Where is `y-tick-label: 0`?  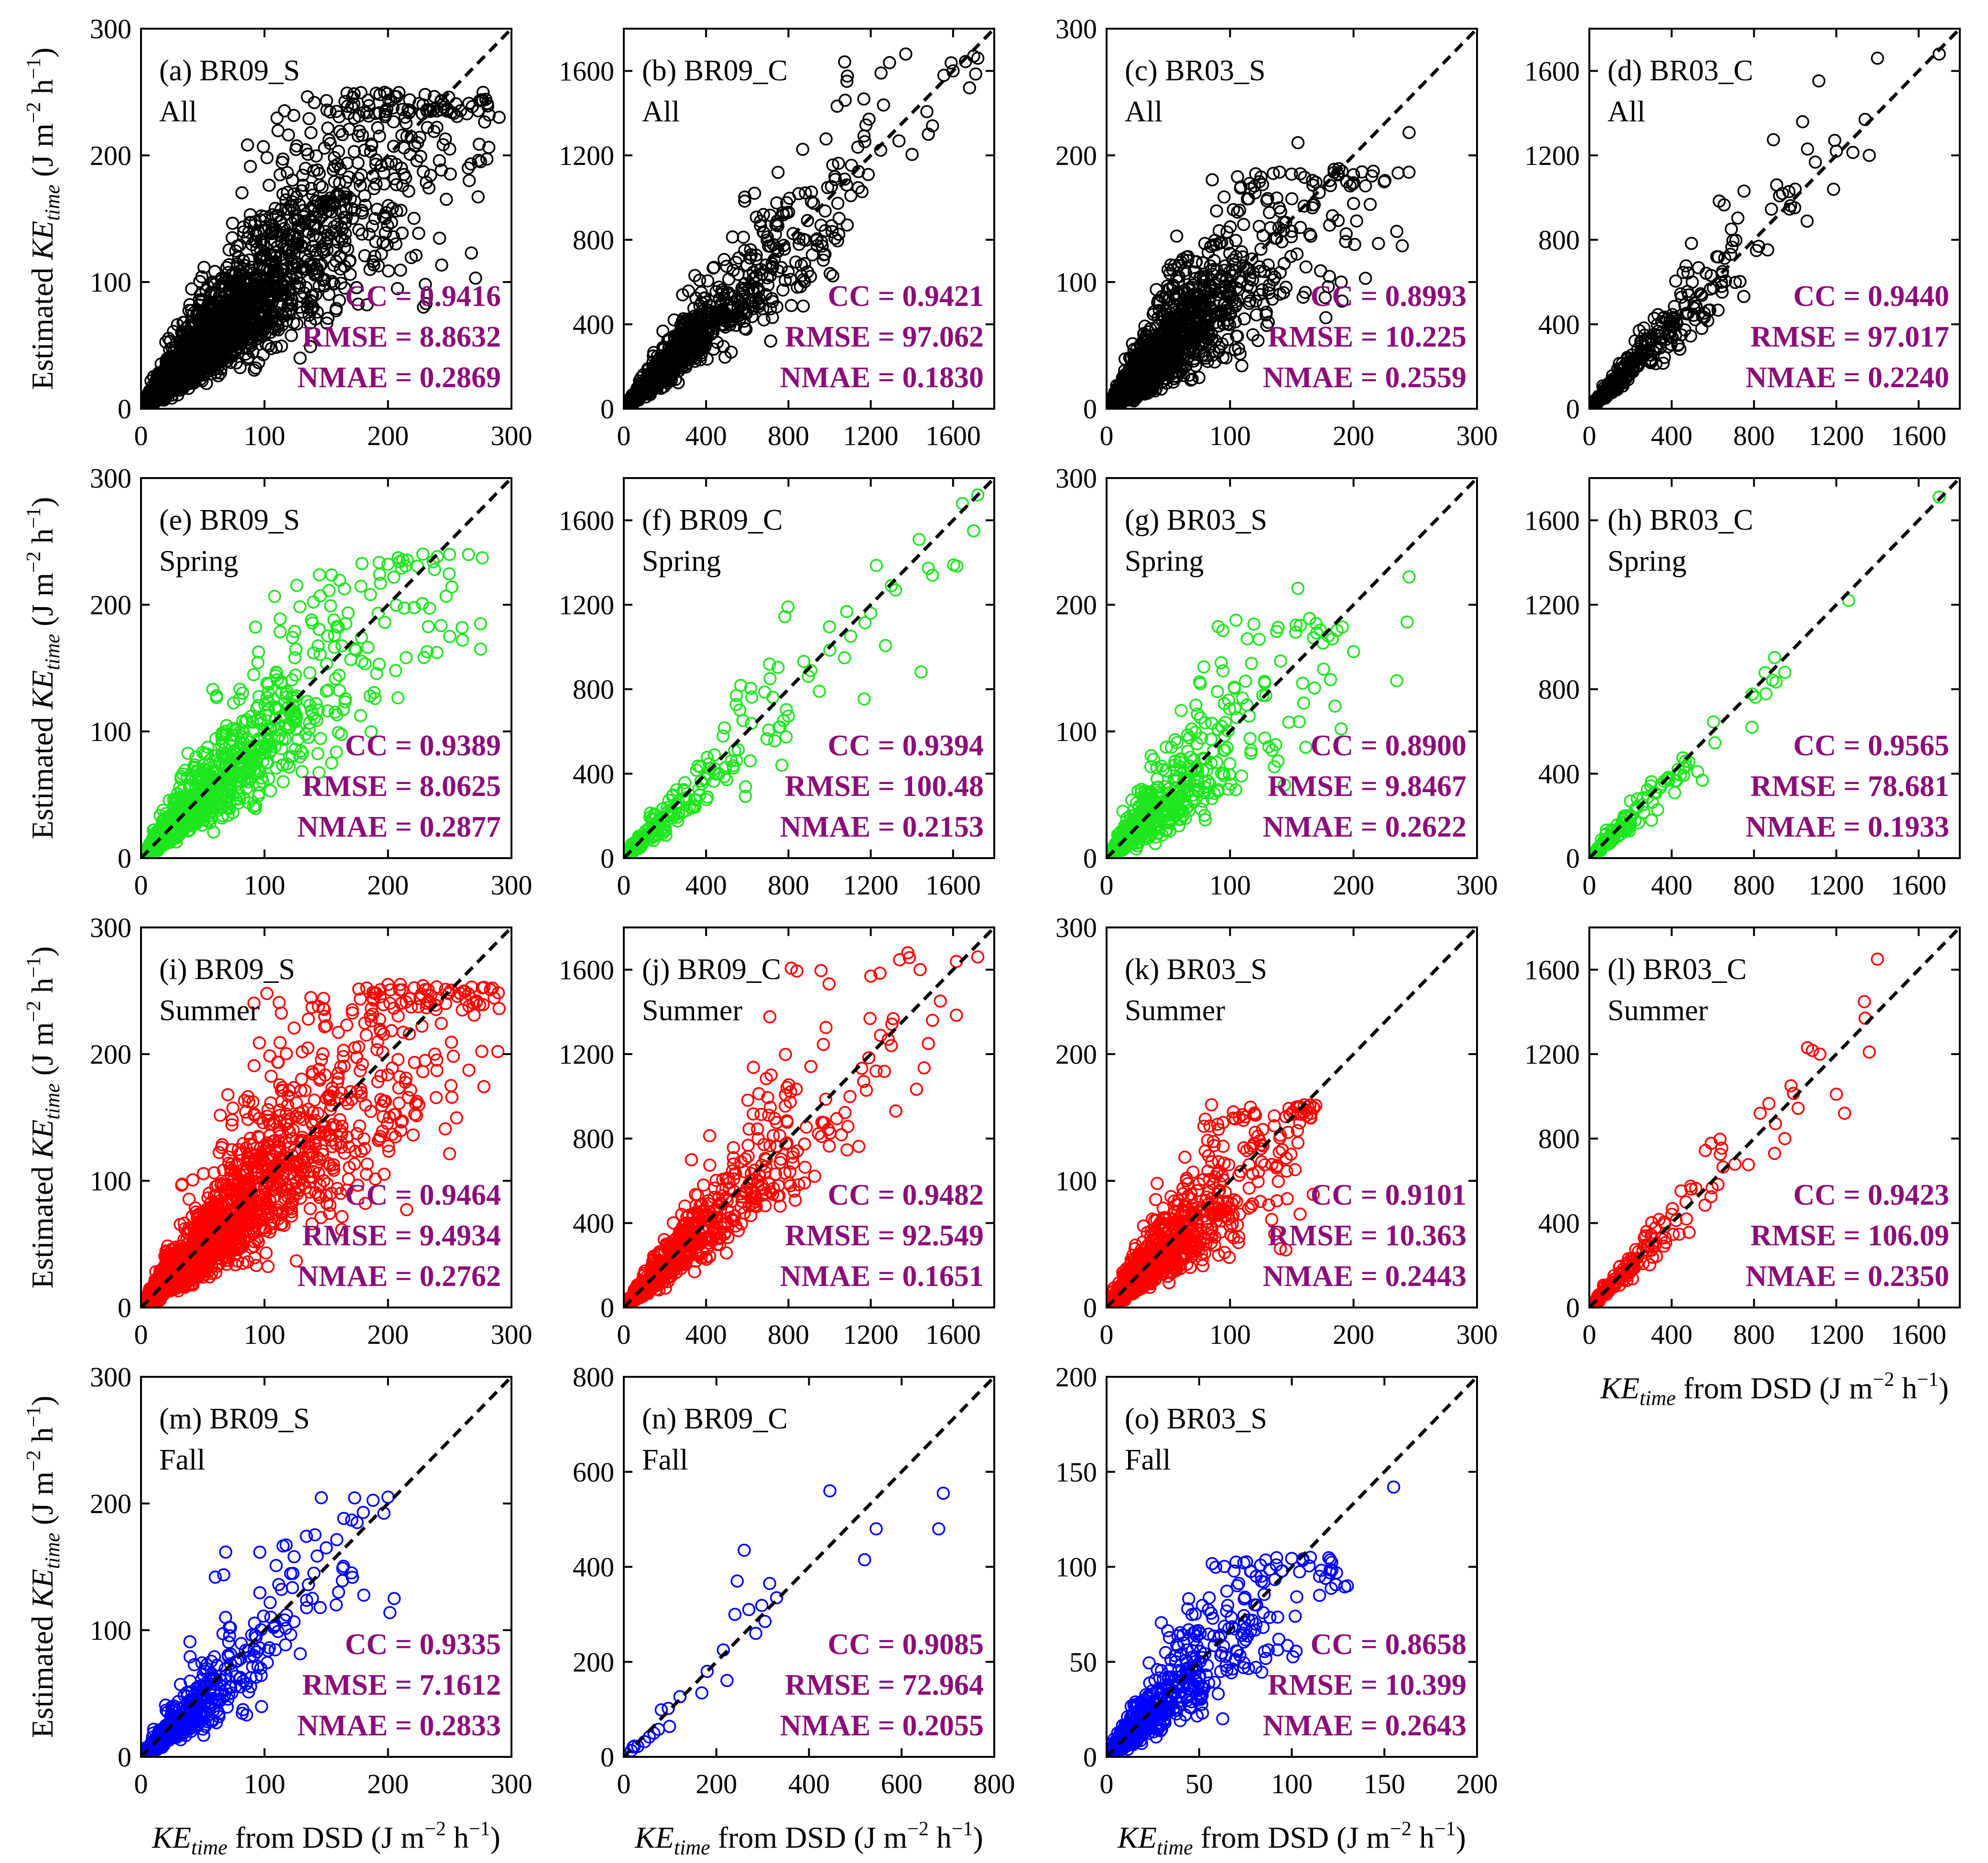
y-tick-label: 0 is located at coordinates (124, 409).